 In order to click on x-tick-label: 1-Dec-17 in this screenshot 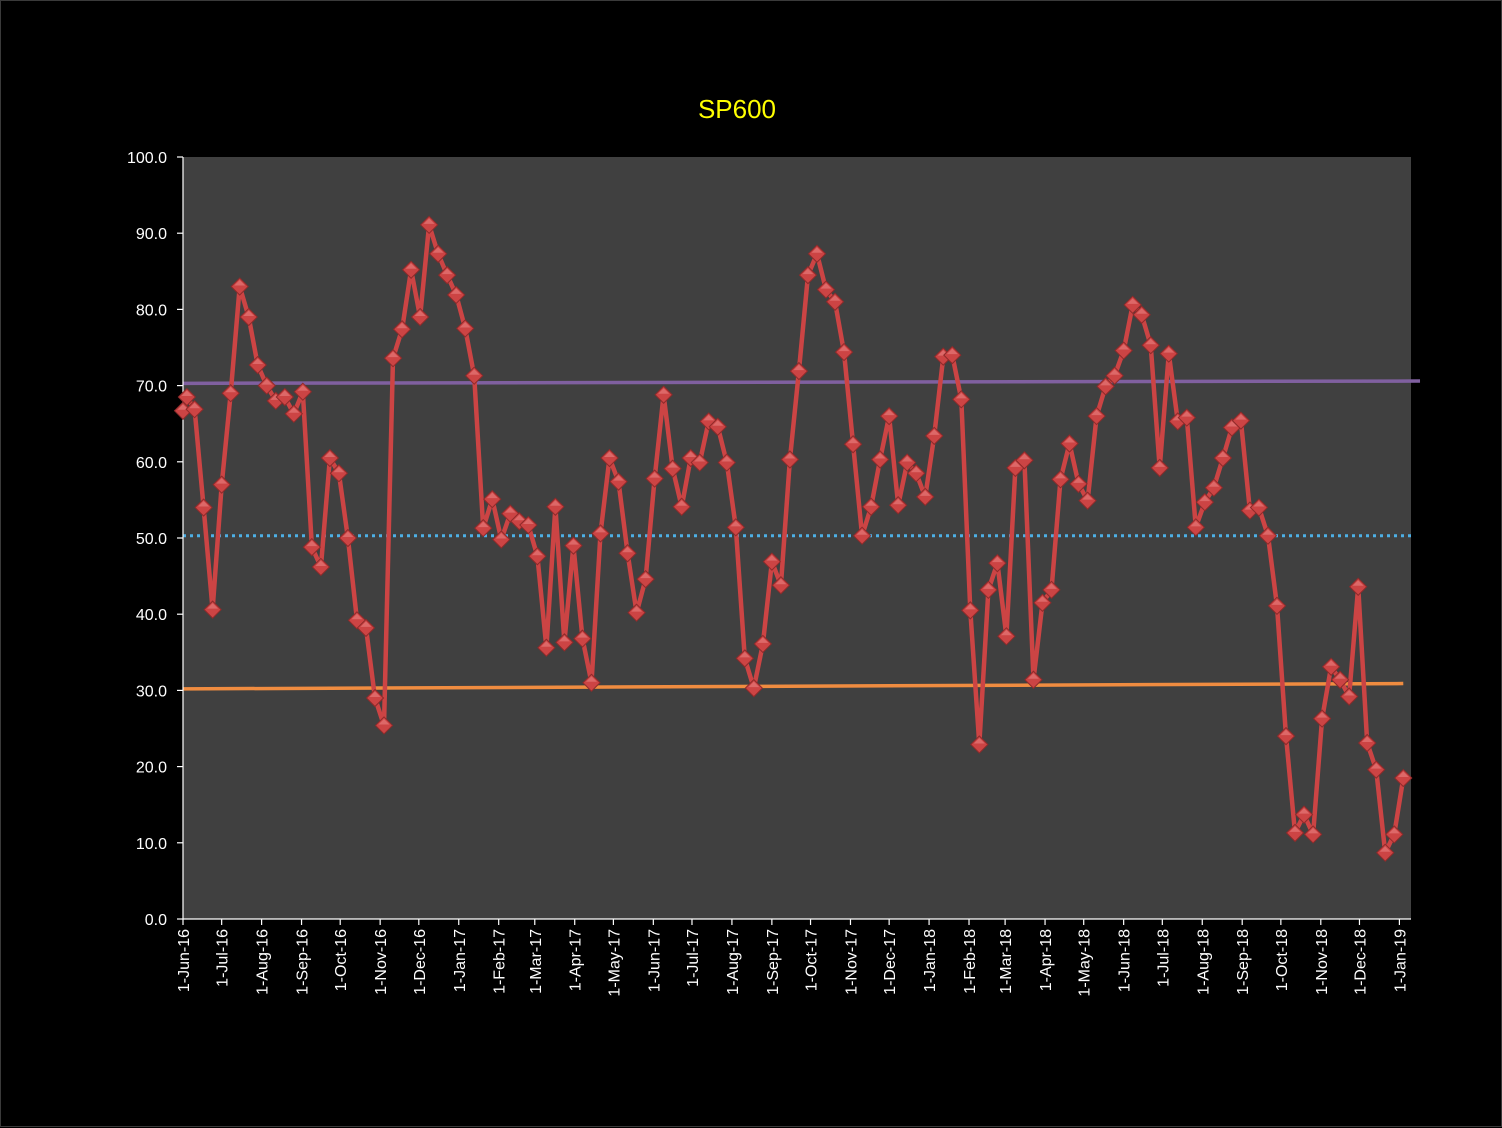, I will do `click(890, 962)`.